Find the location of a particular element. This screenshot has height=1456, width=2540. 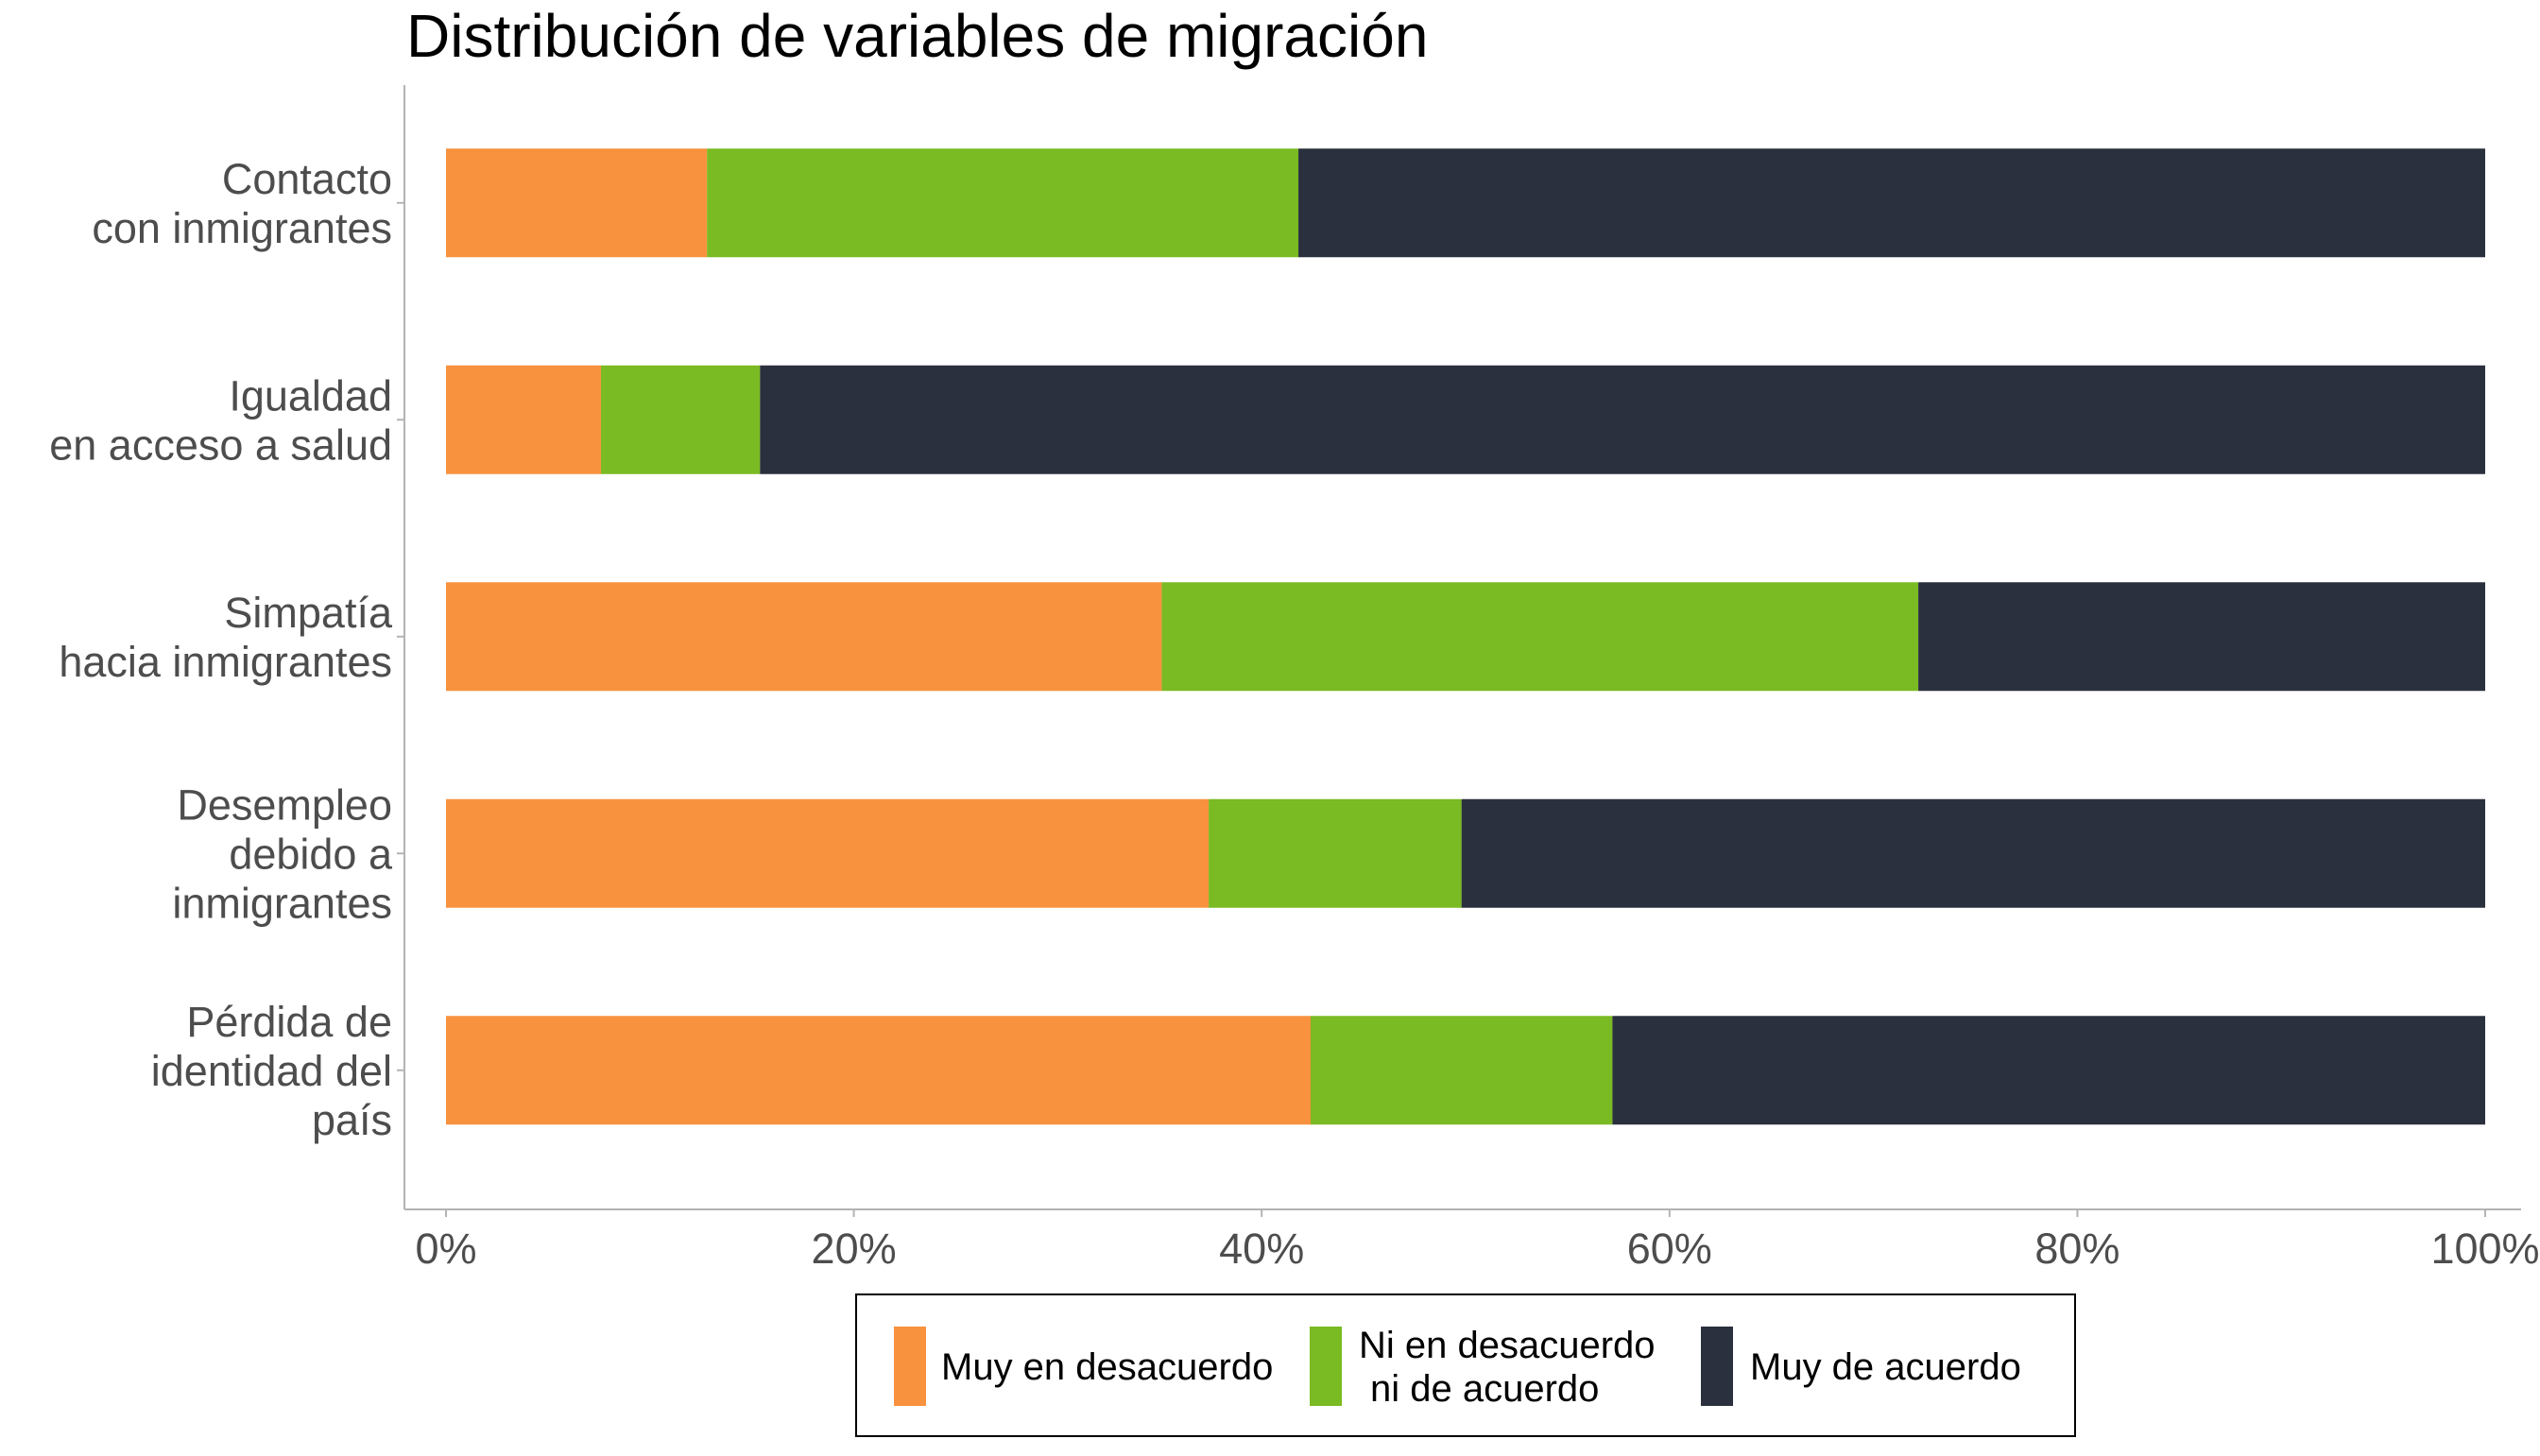

bar-segment-cat0-series2 is located at coordinates (1891, 203).